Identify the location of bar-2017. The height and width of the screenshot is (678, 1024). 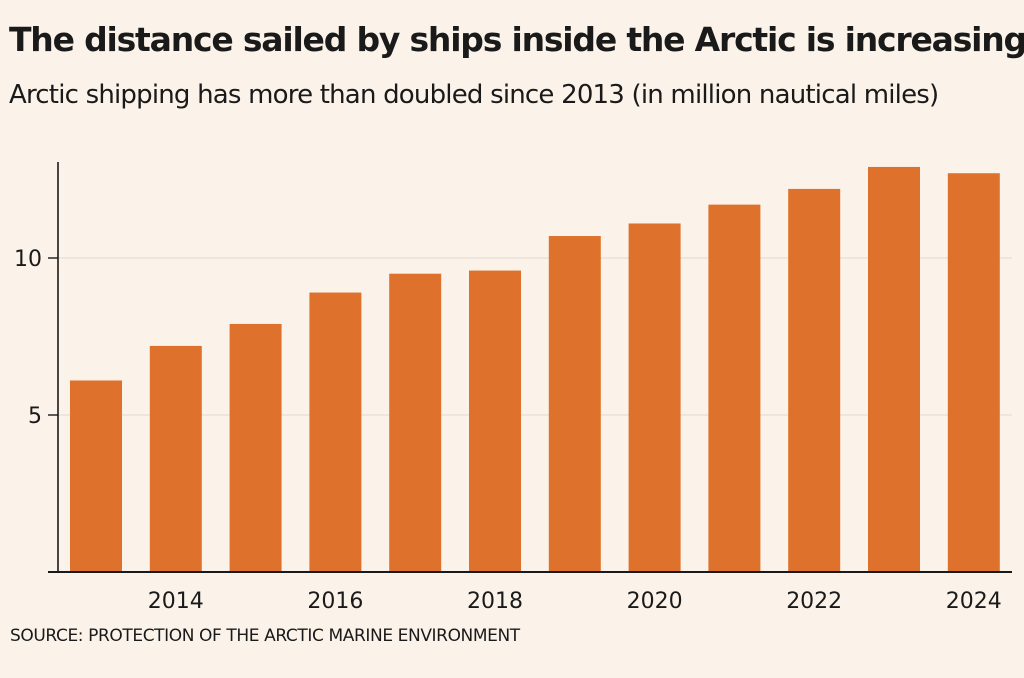
(415, 422).